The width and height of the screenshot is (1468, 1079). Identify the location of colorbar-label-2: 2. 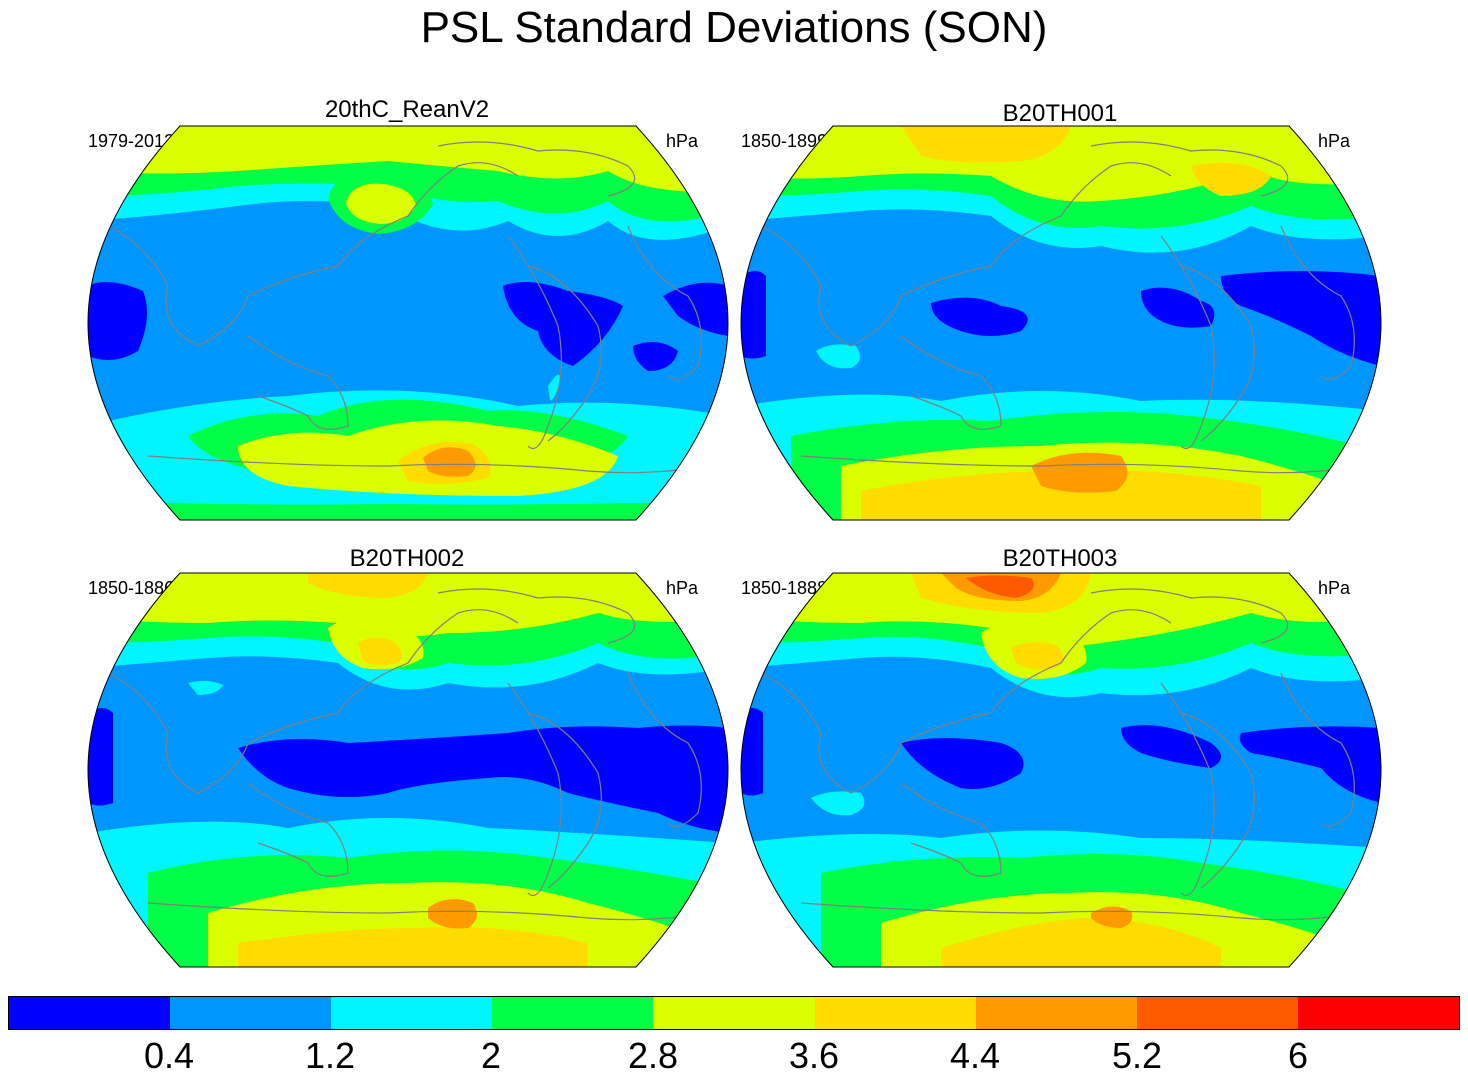
(491, 1055).